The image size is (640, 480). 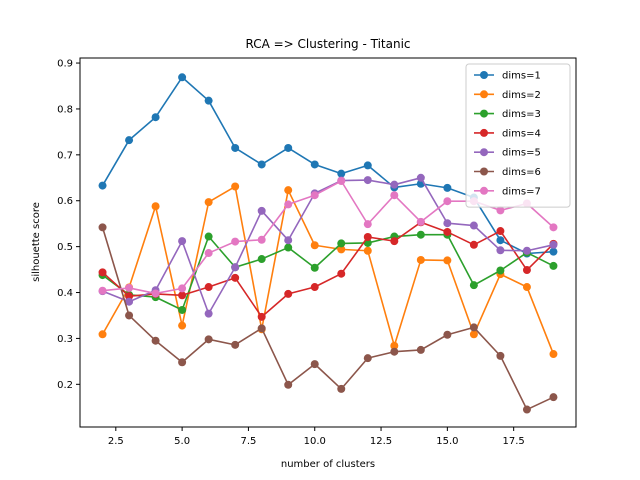 What do you see at coordinates (65, 247) in the screenshot?
I see `y-tick-label: 0.5` at bounding box center [65, 247].